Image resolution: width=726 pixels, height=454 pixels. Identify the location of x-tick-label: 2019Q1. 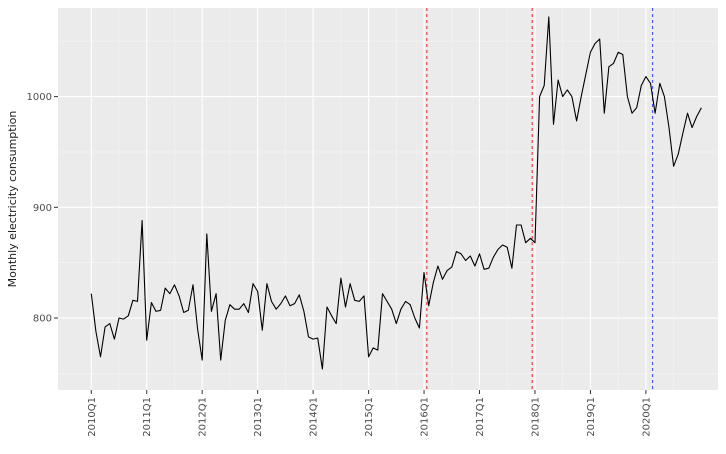
(591, 417).